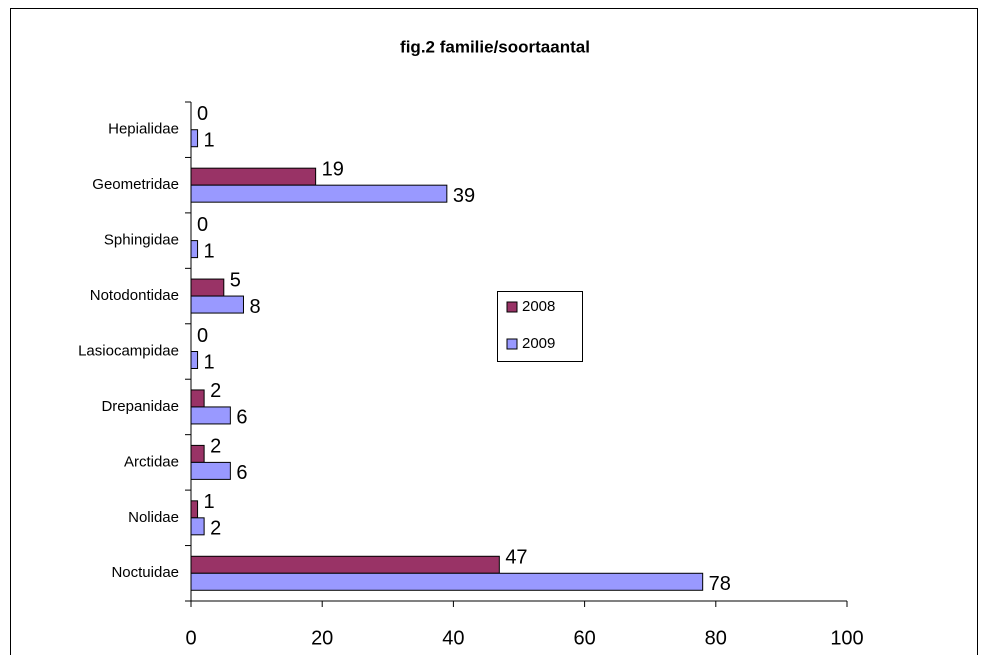 The image size is (990, 655). Describe the element at coordinates (540, 326) in the screenshot. I see `legend-box` at that location.